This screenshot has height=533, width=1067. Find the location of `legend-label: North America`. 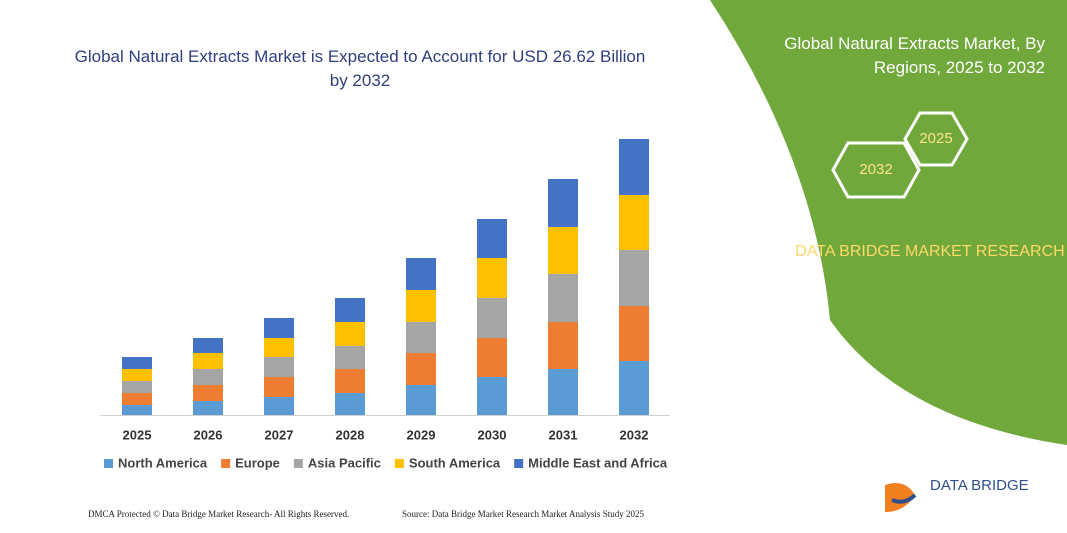

legend-label: North America is located at coordinates (163, 462).